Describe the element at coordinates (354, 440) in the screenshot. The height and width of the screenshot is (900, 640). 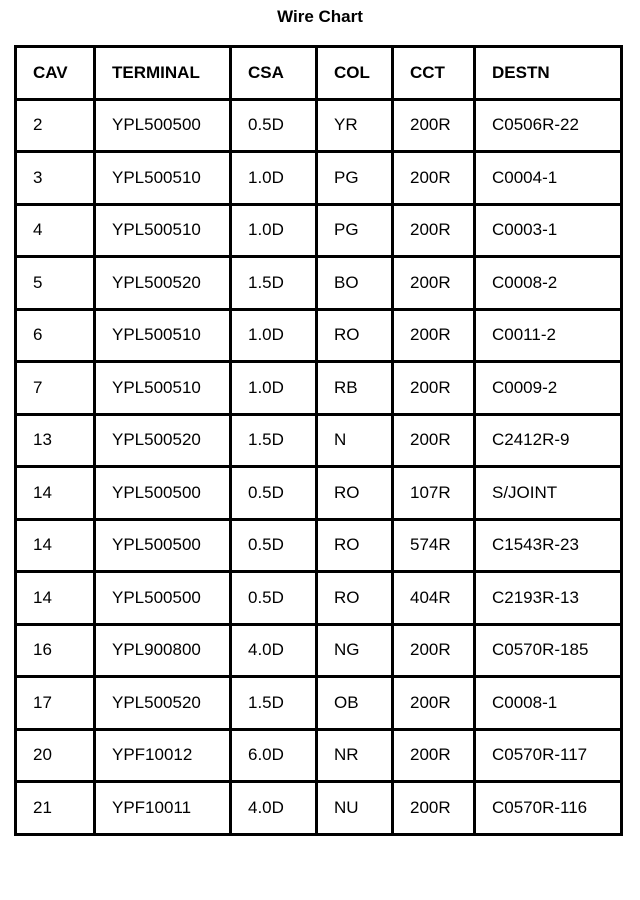
I see `cell-col: N` at that location.